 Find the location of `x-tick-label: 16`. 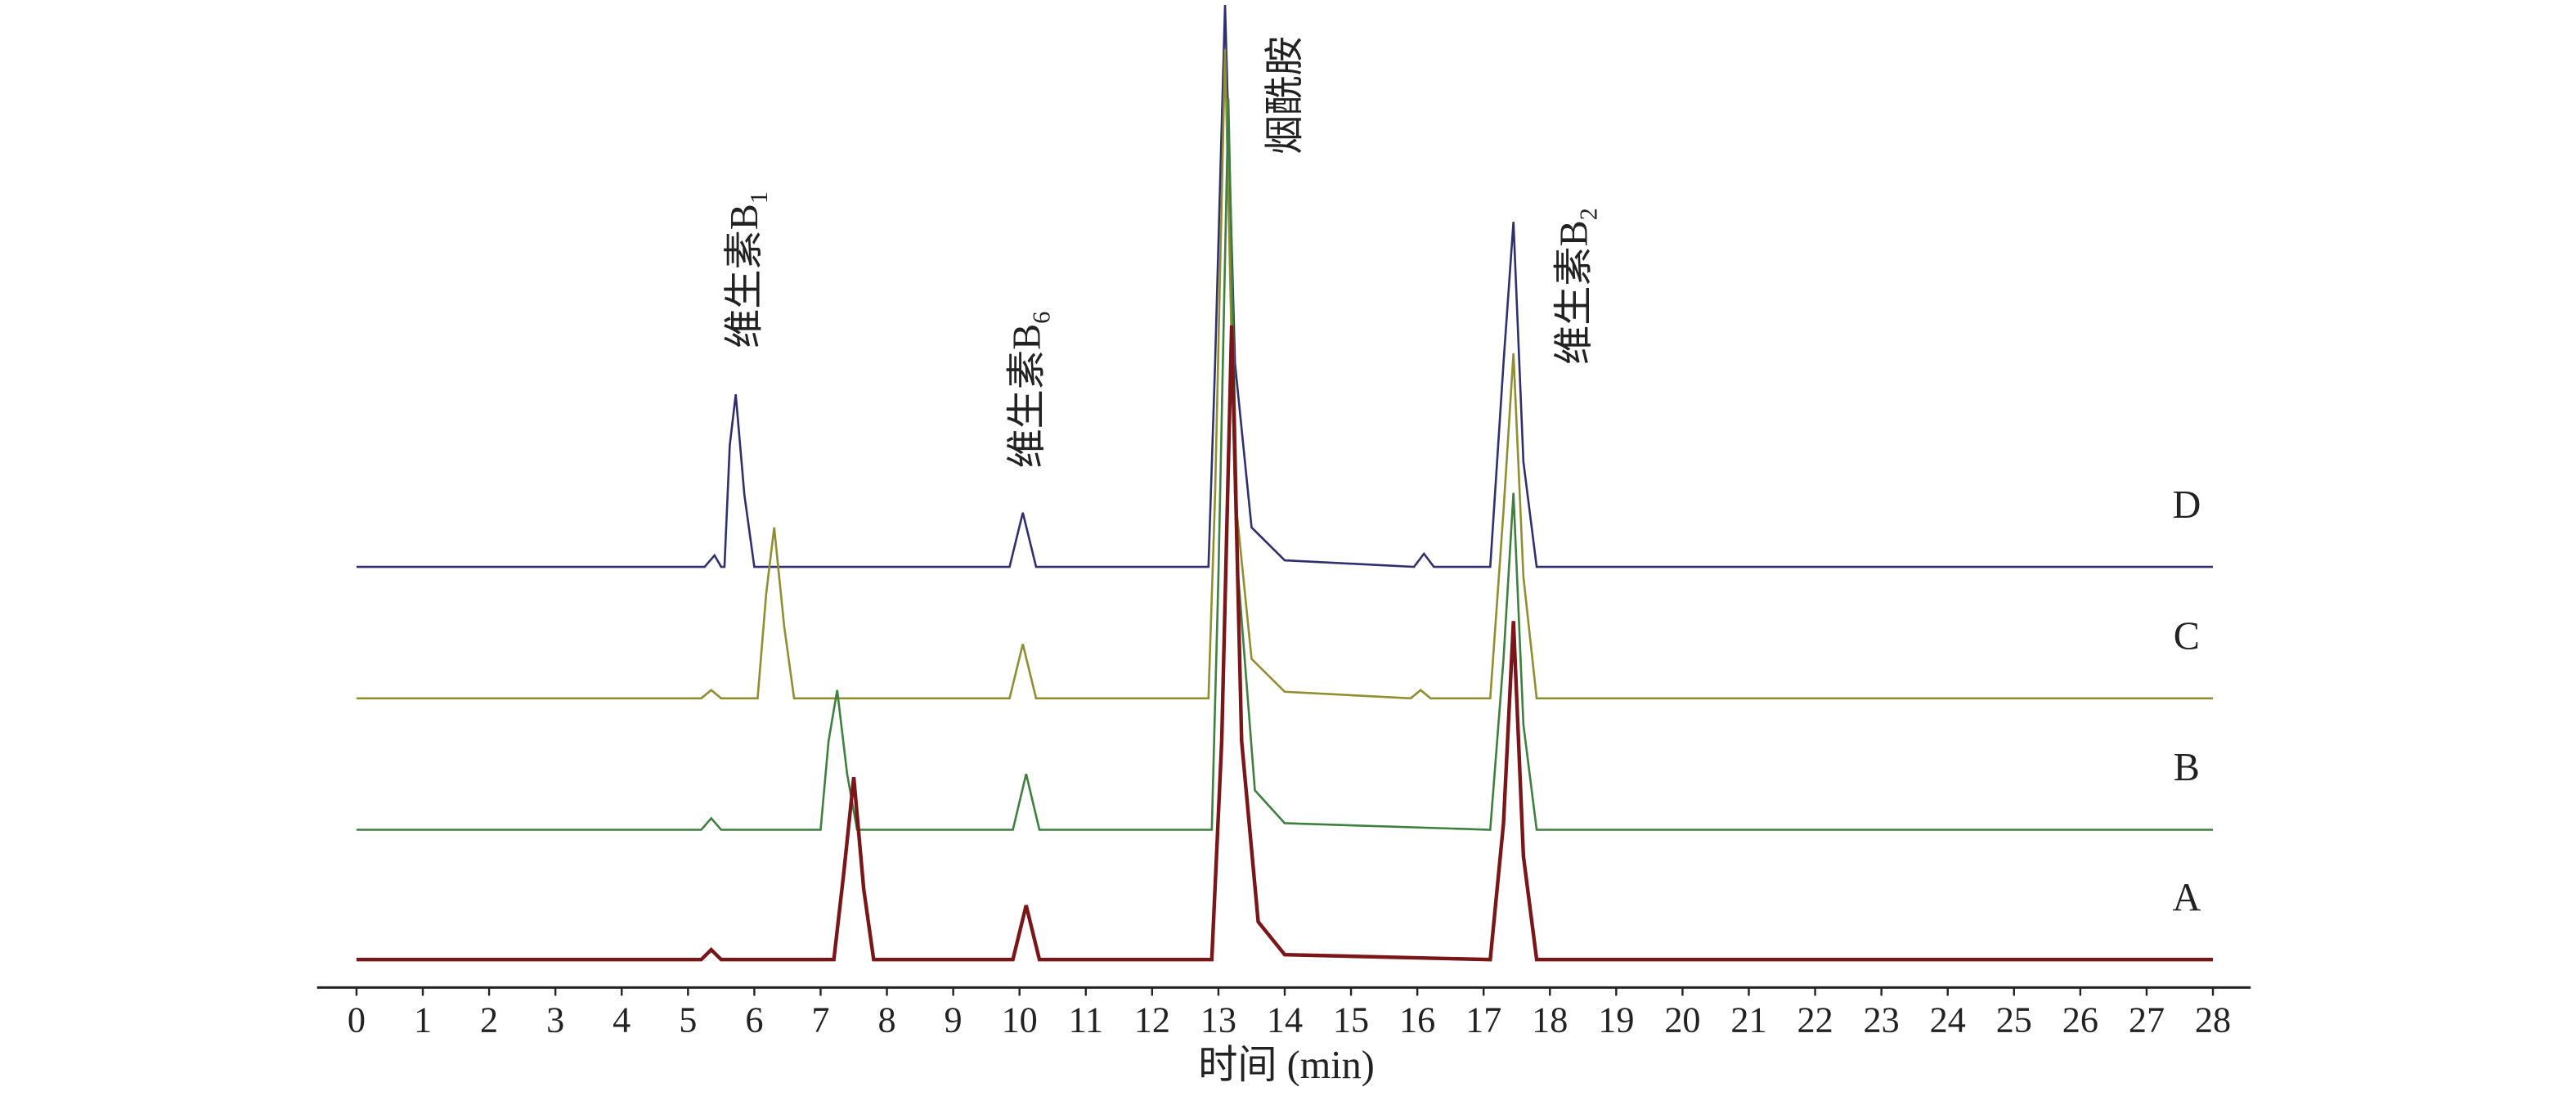

x-tick-label: 16 is located at coordinates (1417, 1020).